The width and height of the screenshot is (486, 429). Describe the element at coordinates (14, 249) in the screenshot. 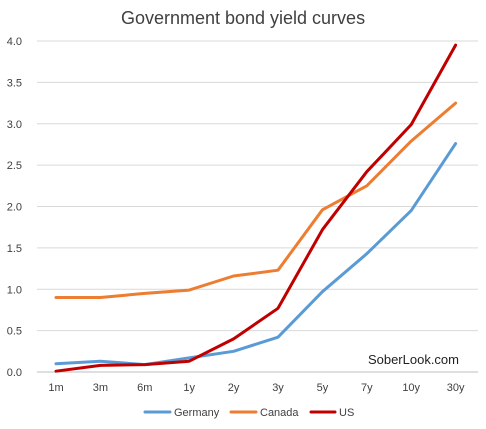

I see `y-tick-label: 1.5` at that location.